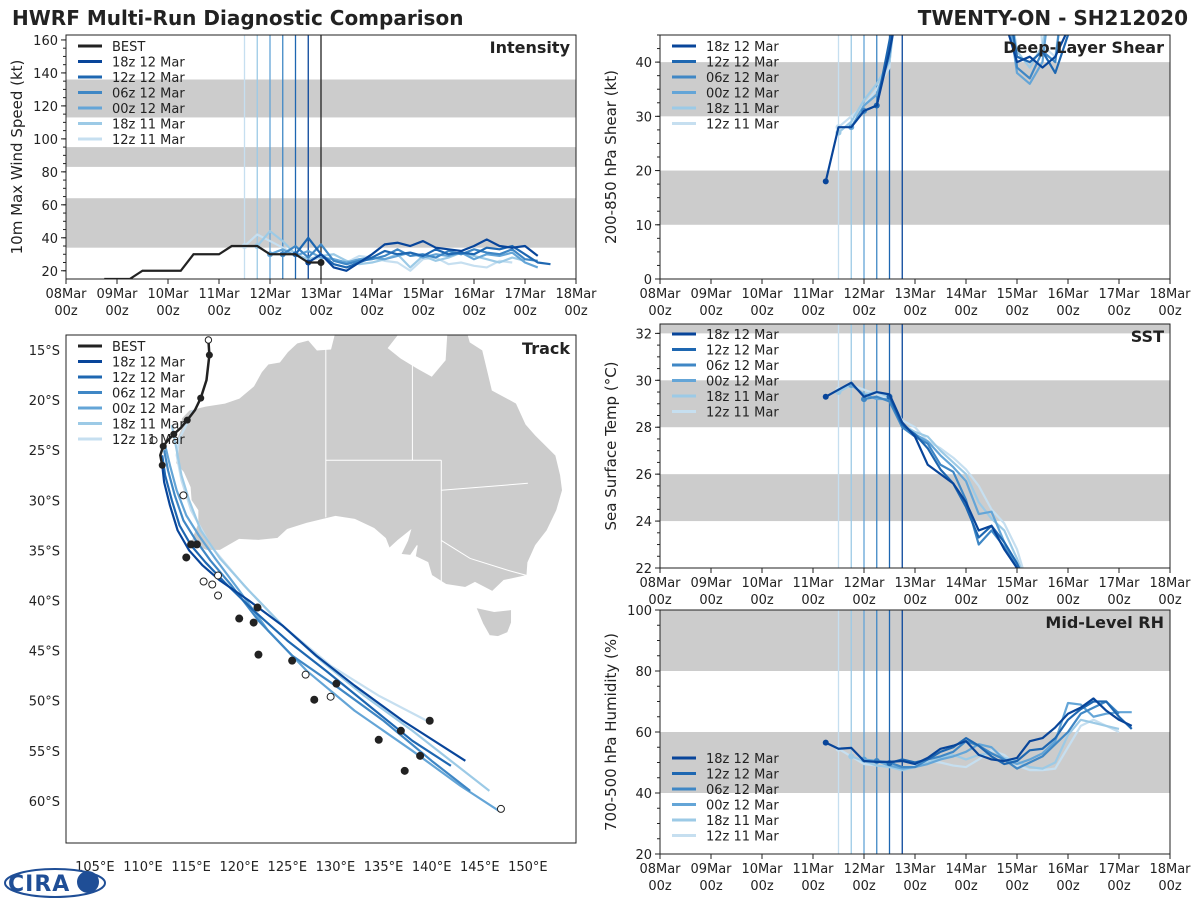 This screenshot has height=900, width=1200. I want to click on rh-series-line, so click(985, 745).